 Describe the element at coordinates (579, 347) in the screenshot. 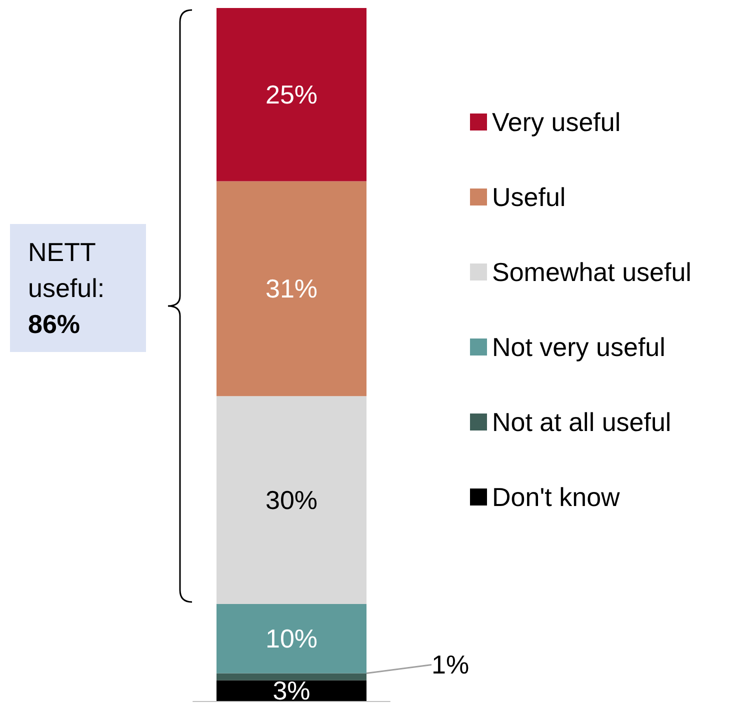

I see `legend-label: Not very useful` at that location.